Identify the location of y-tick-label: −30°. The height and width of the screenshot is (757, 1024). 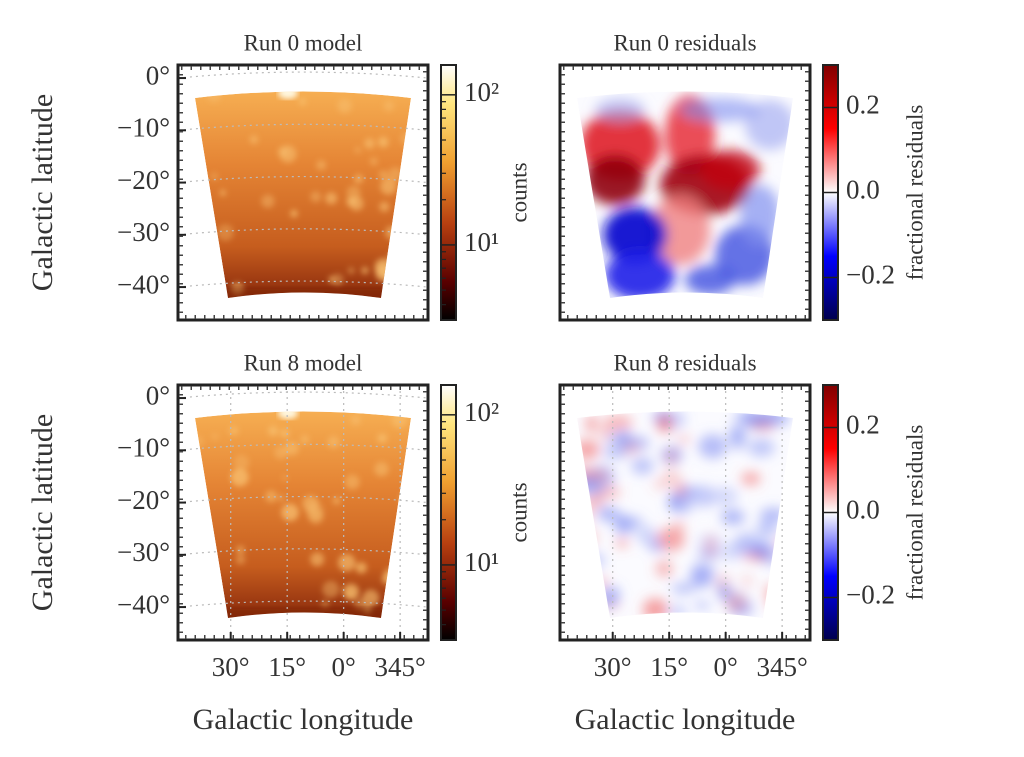
(143, 552).